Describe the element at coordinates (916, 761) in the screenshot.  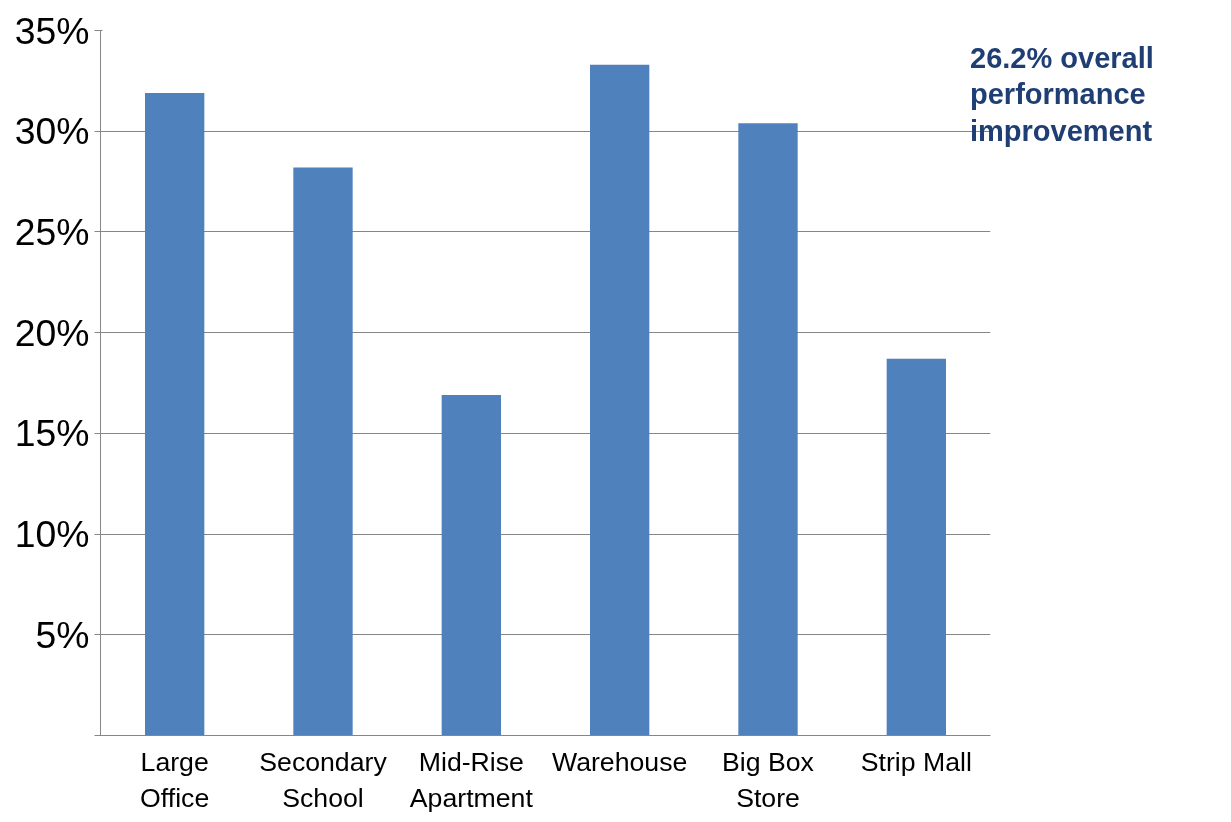
I see `x-tick-label: Strip Mall` at that location.